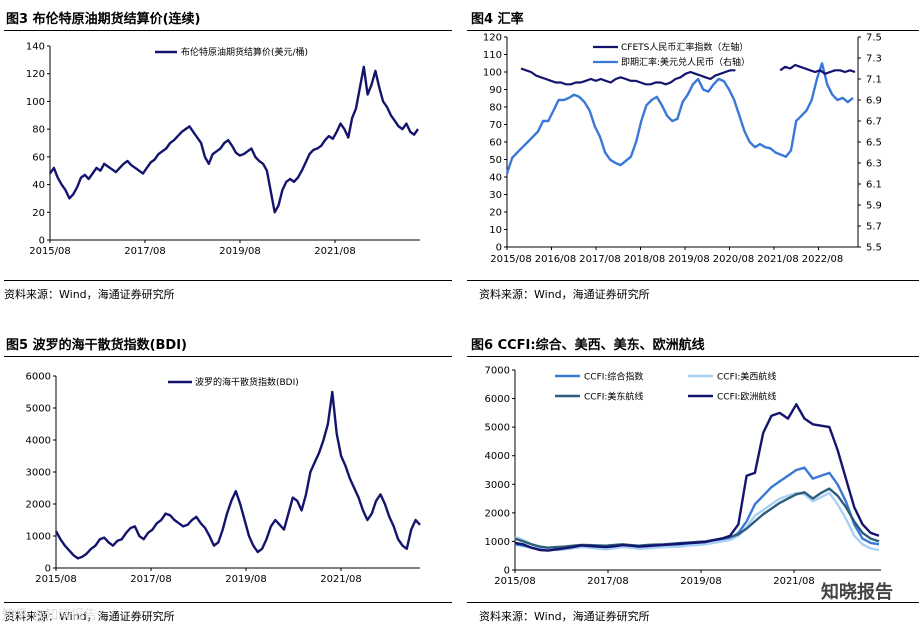 The width and height of the screenshot is (923, 634). What do you see at coordinates (874, 101) in the screenshot?
I see `y-tick-label-right: 6.9` at bounding box center [874, 101].